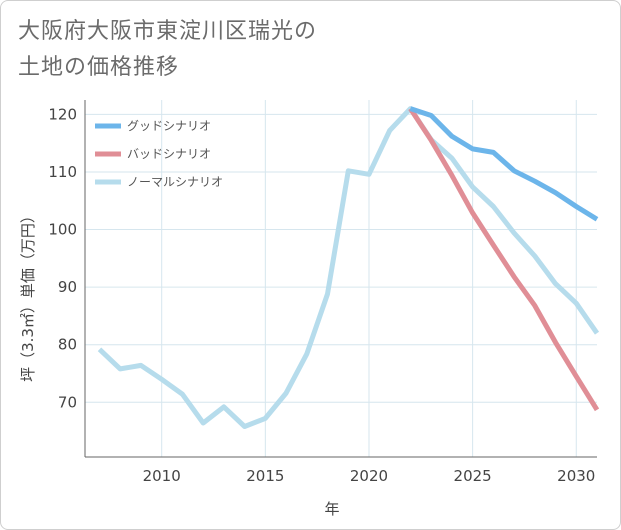 Image resolution: width=621 pixels, height=530 pixels. What do you see at coordinates (265, 476) in the screenshot?
I see `x-tick-label: 2015` at bounding box center [265, 476].